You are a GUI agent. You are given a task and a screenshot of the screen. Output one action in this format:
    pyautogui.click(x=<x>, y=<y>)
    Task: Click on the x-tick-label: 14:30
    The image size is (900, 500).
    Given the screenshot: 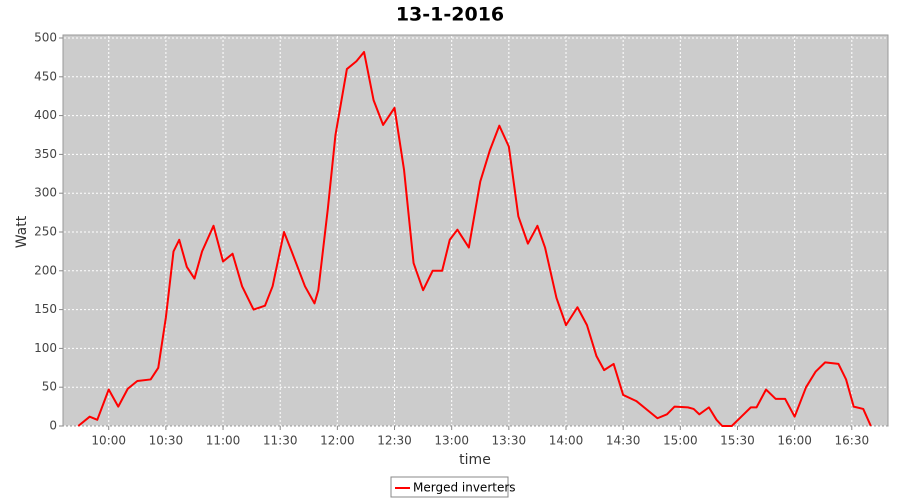 What is the action you would take?
    pyautogui.click(x=623, y=441)
    